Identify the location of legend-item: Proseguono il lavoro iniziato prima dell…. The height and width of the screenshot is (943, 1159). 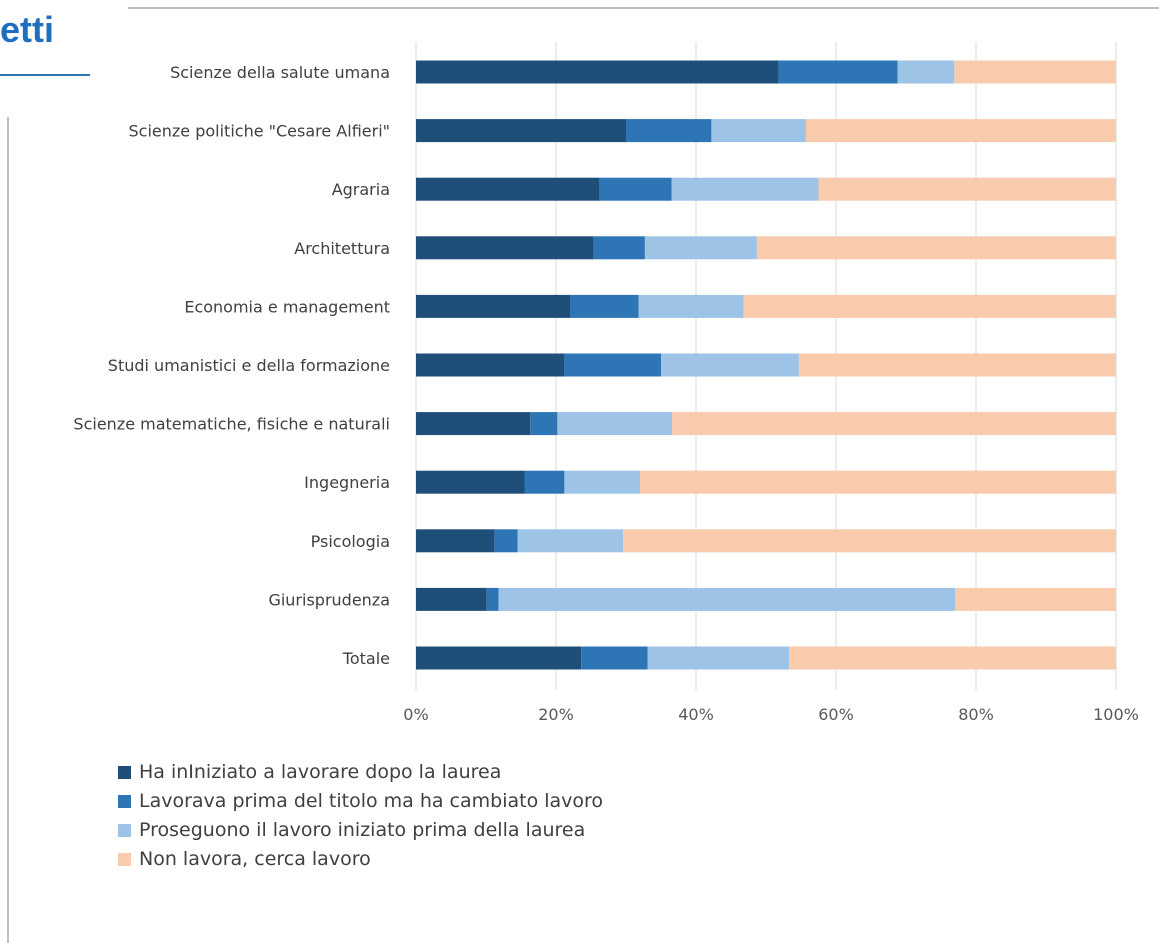
(360, 830).